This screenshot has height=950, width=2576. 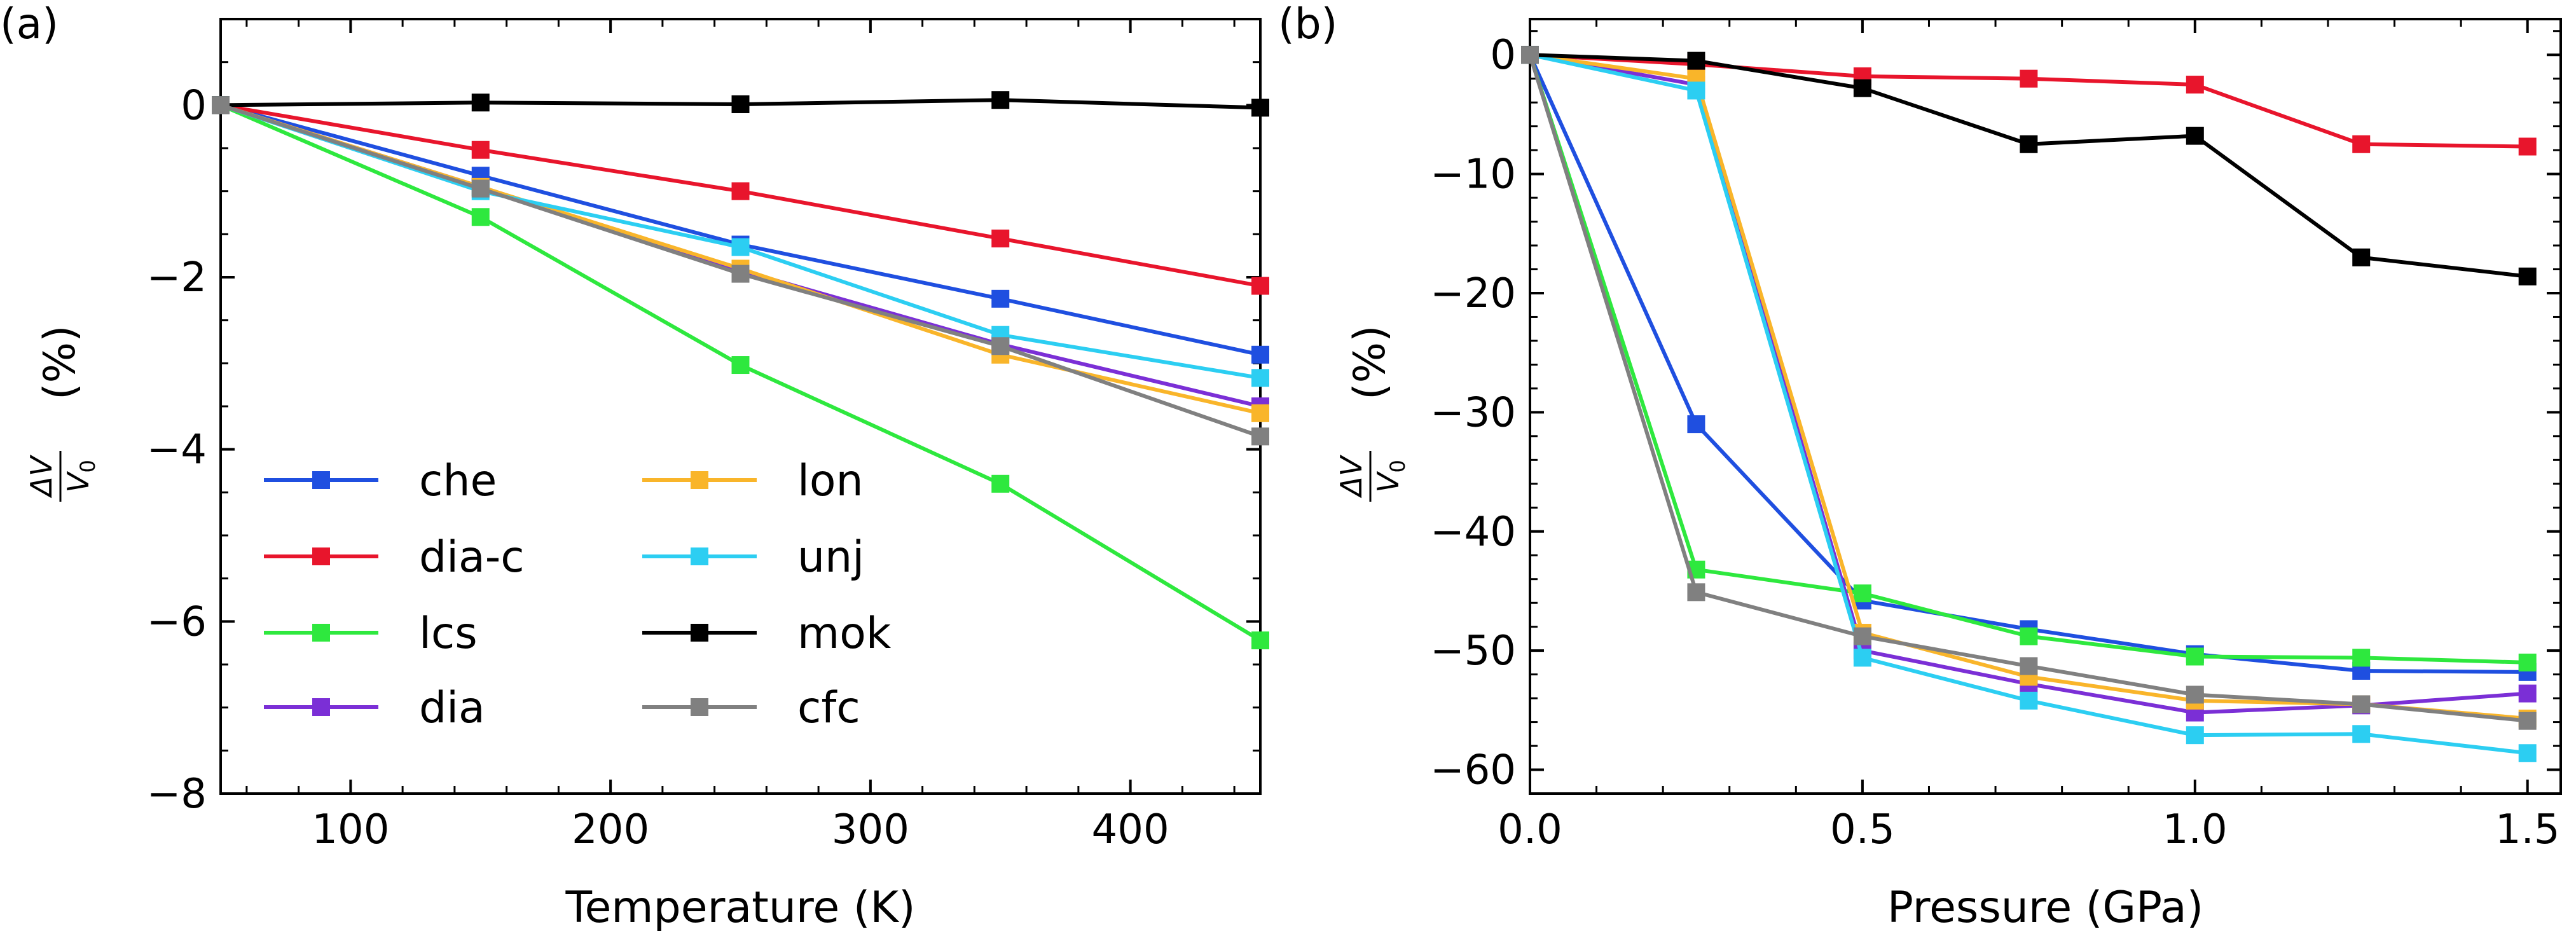 What do you see at coordinates (830, 481) in the screenshot?
I see `legend-label: lon` at bounding box center [830, 481].